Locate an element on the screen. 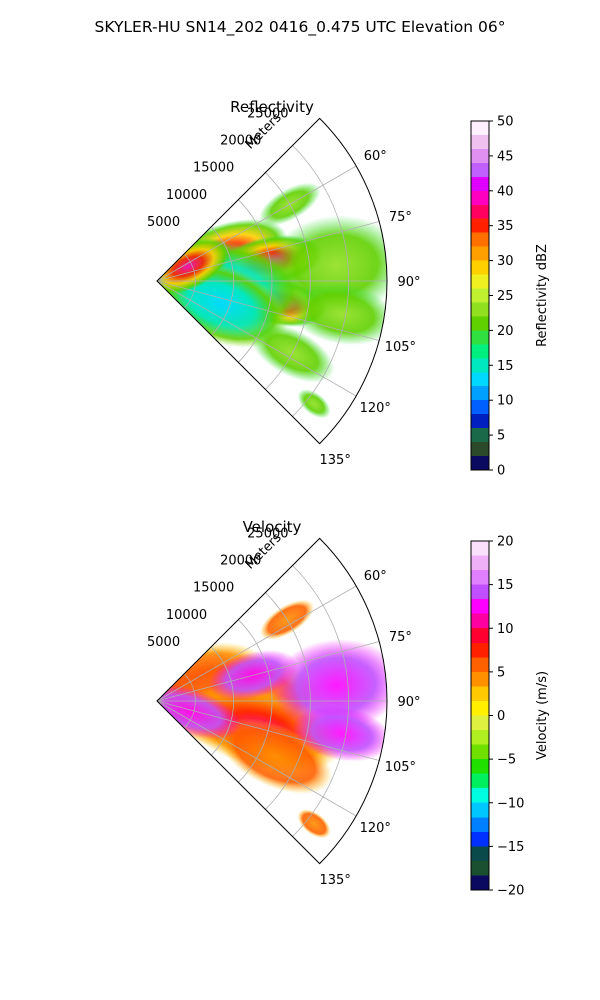 The width and height of the screenshot is (600, 1000). colorbar-tick-label: 25 is located at coordinates (505, 296).